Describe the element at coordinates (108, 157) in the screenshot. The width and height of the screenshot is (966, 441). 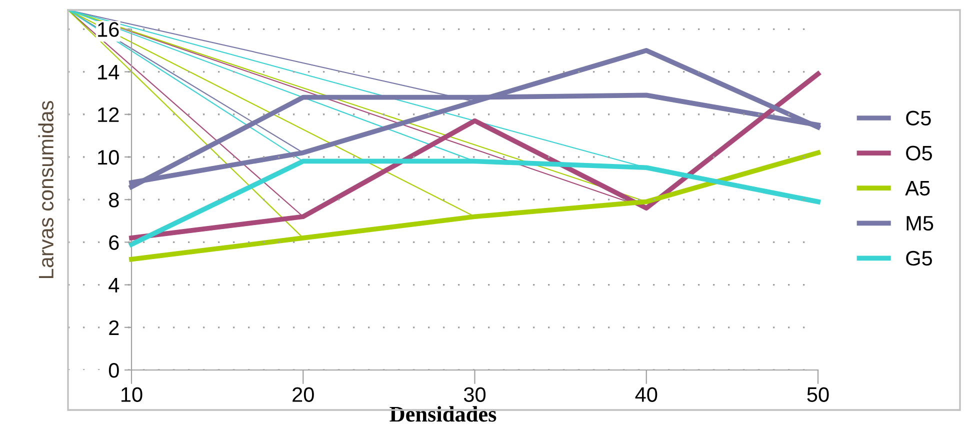
I see `y-tick-label: 10` at that location.